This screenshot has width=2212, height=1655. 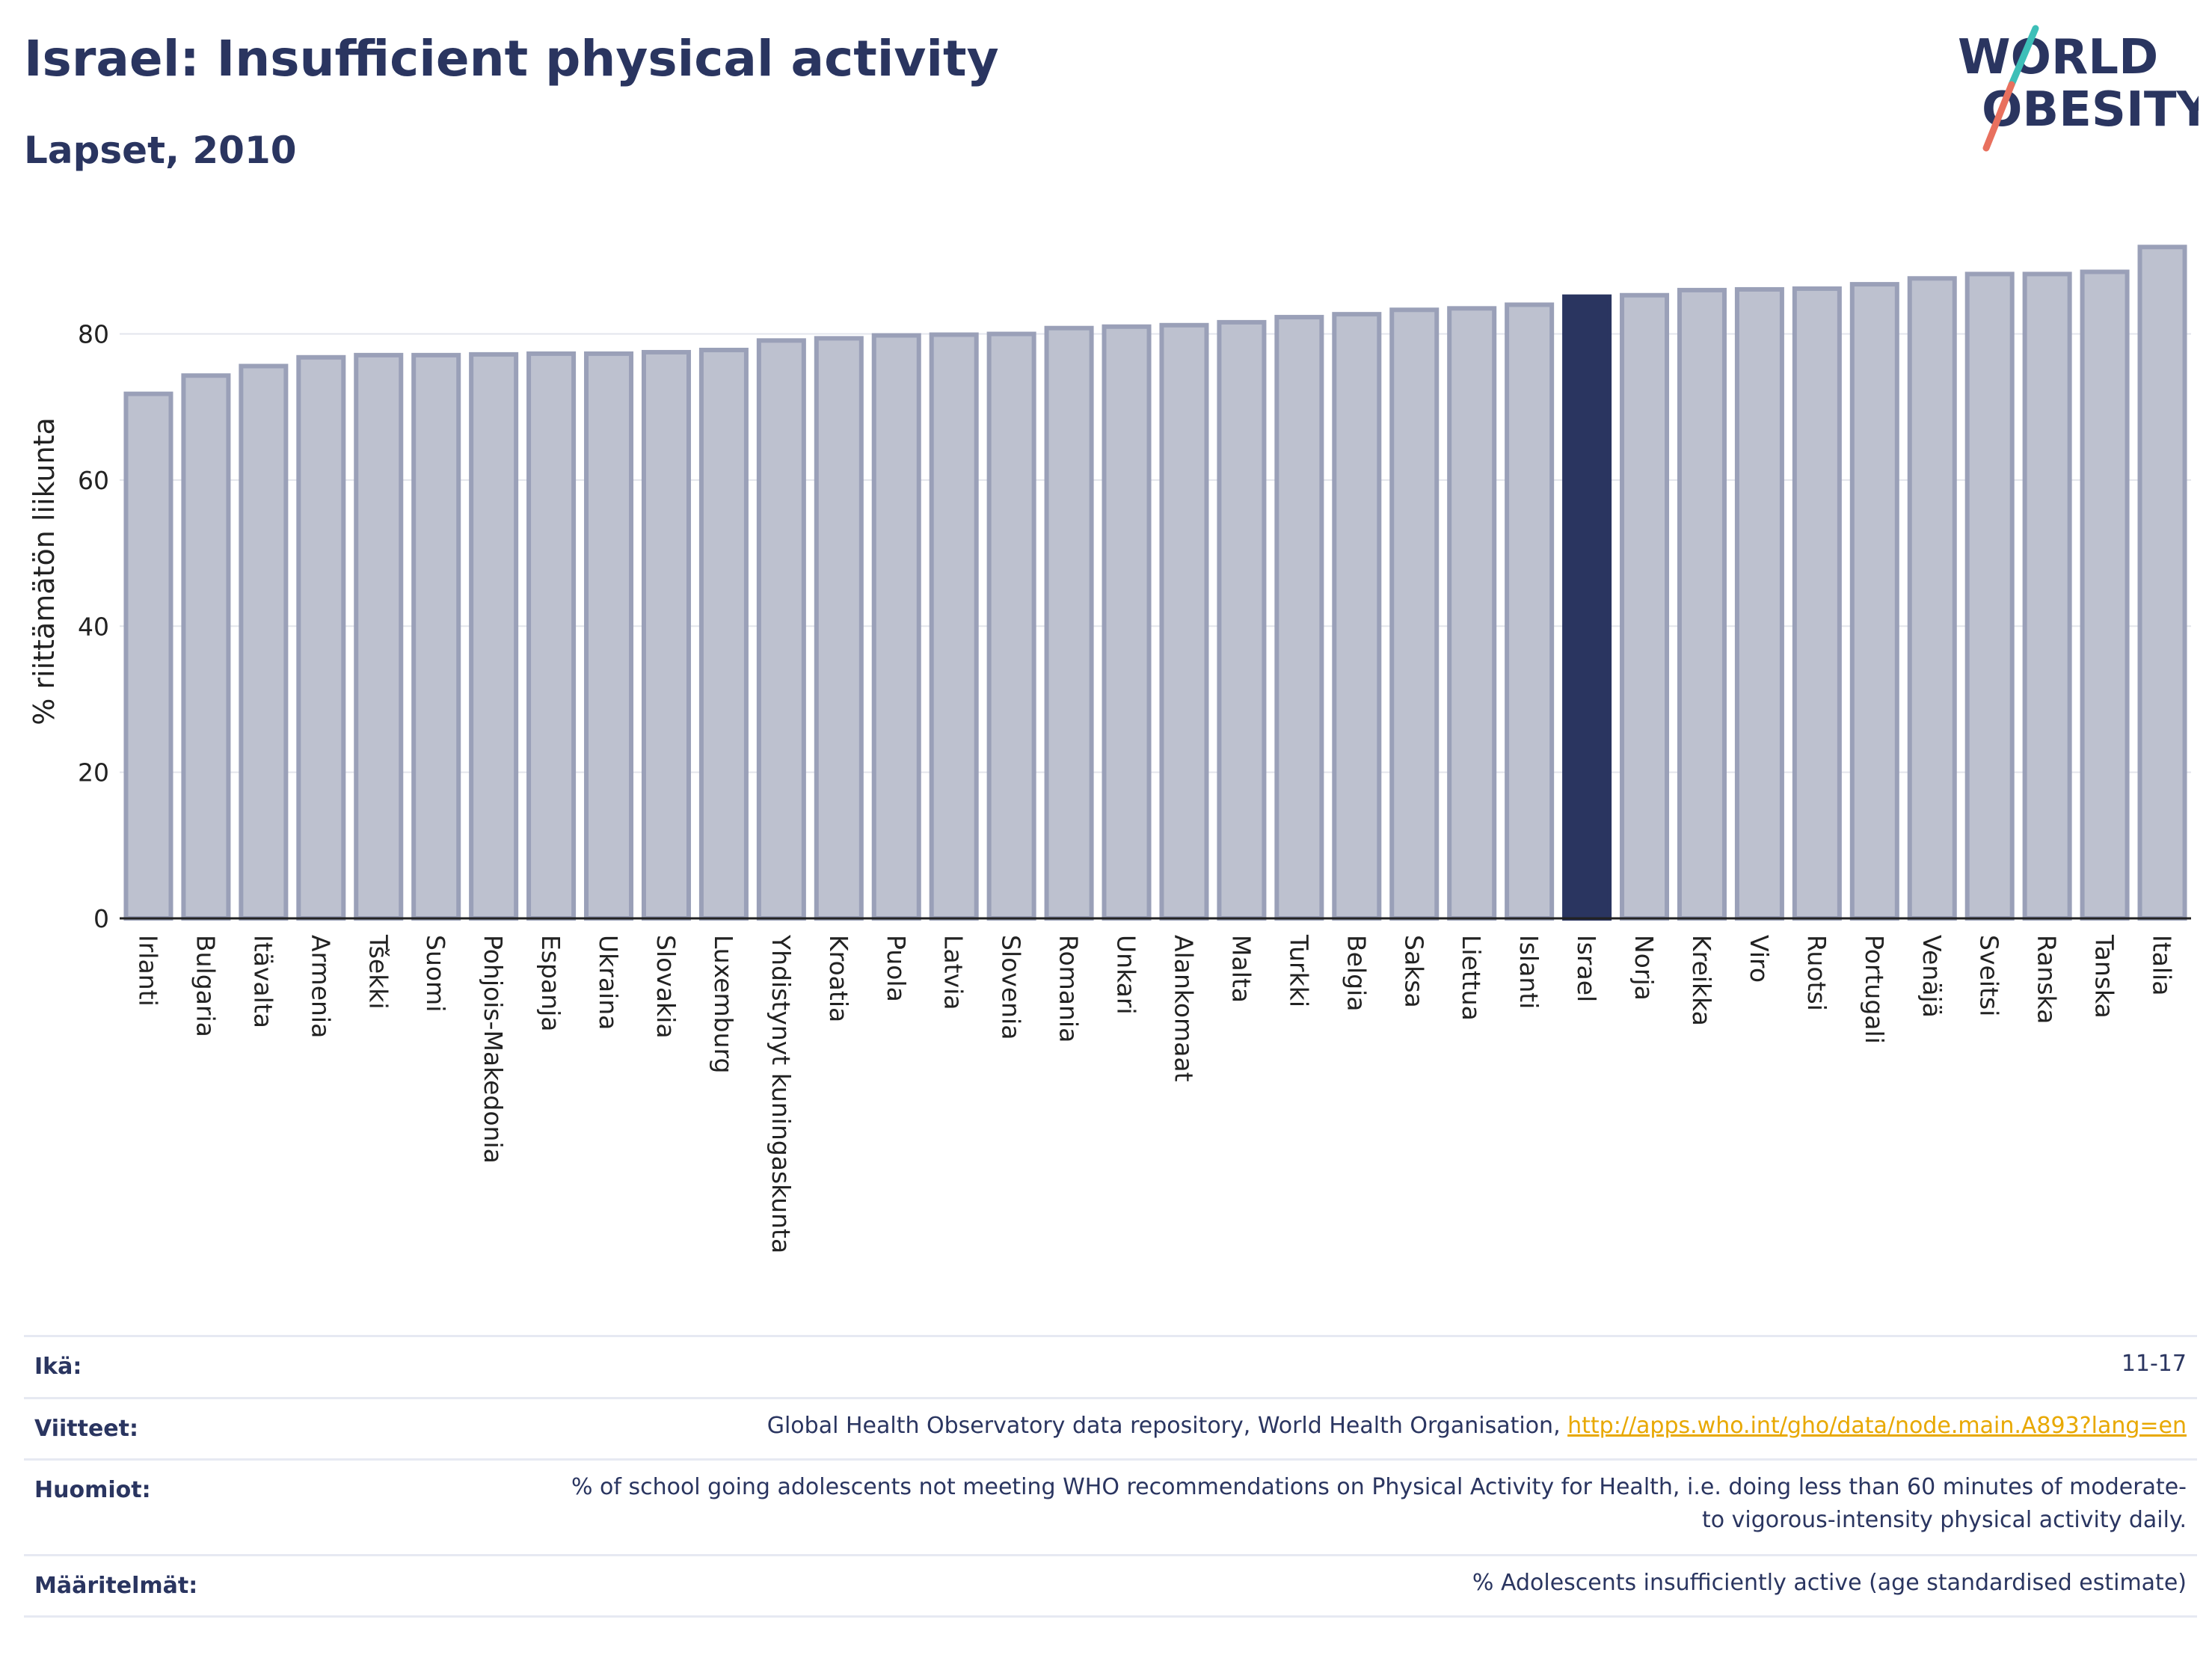 What do you see at coordinates (2090, 110) in the screenshot?
I see `svg-text: OBESITY` at bounding box center [2090, 110].